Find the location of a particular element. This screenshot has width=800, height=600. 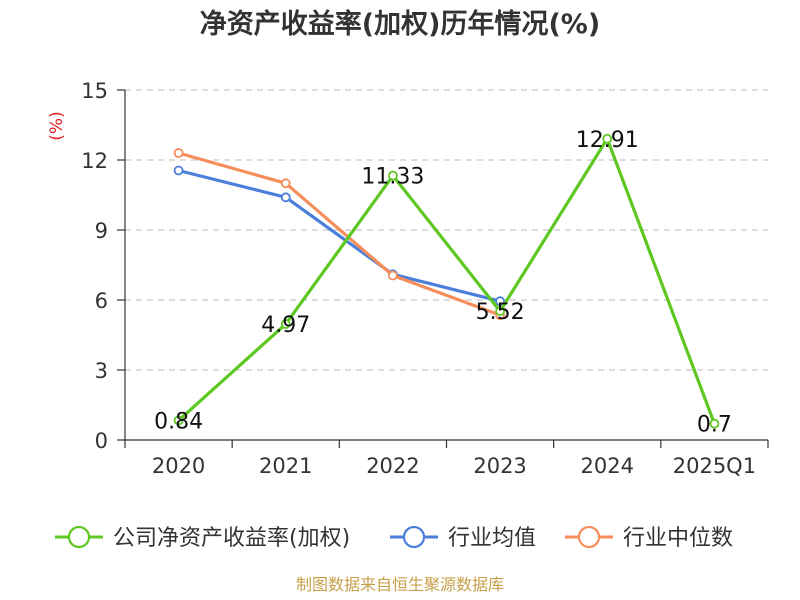

legend-label-1: 行业均值 is located at coordinates (492, 538).